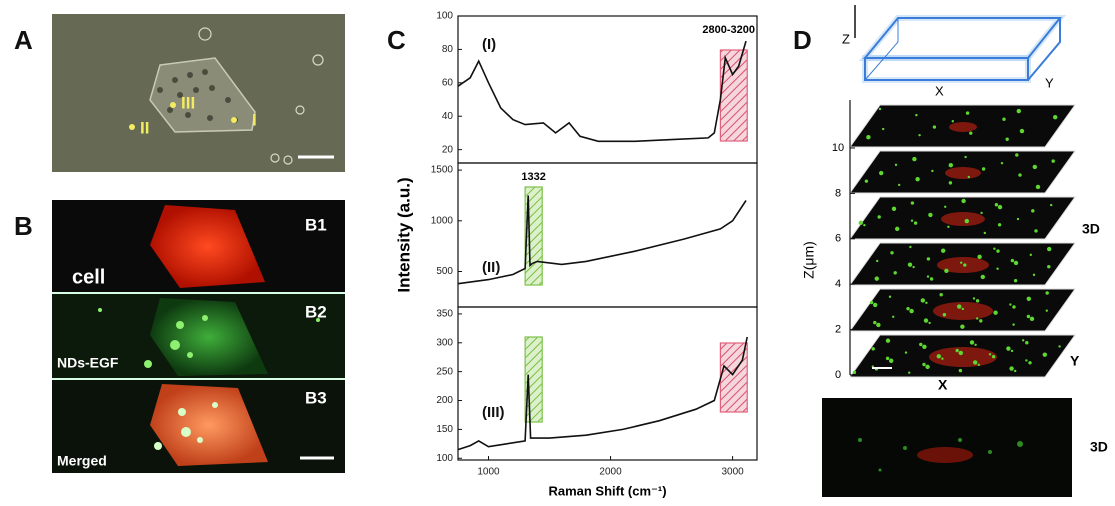 The image size is (1115, 506). Describe the element at coordinates (493, 412) in the screenshot. I see `spectrum-label: (III)` at that location.